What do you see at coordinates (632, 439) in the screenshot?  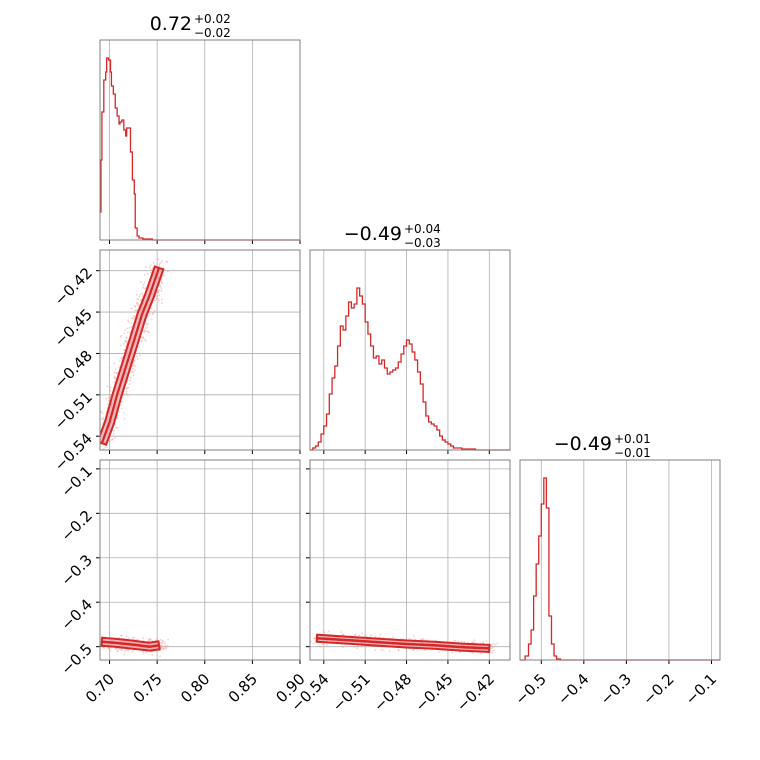 I see `panel-title-plus-error: +0.01` at bounding box center [632, 439].